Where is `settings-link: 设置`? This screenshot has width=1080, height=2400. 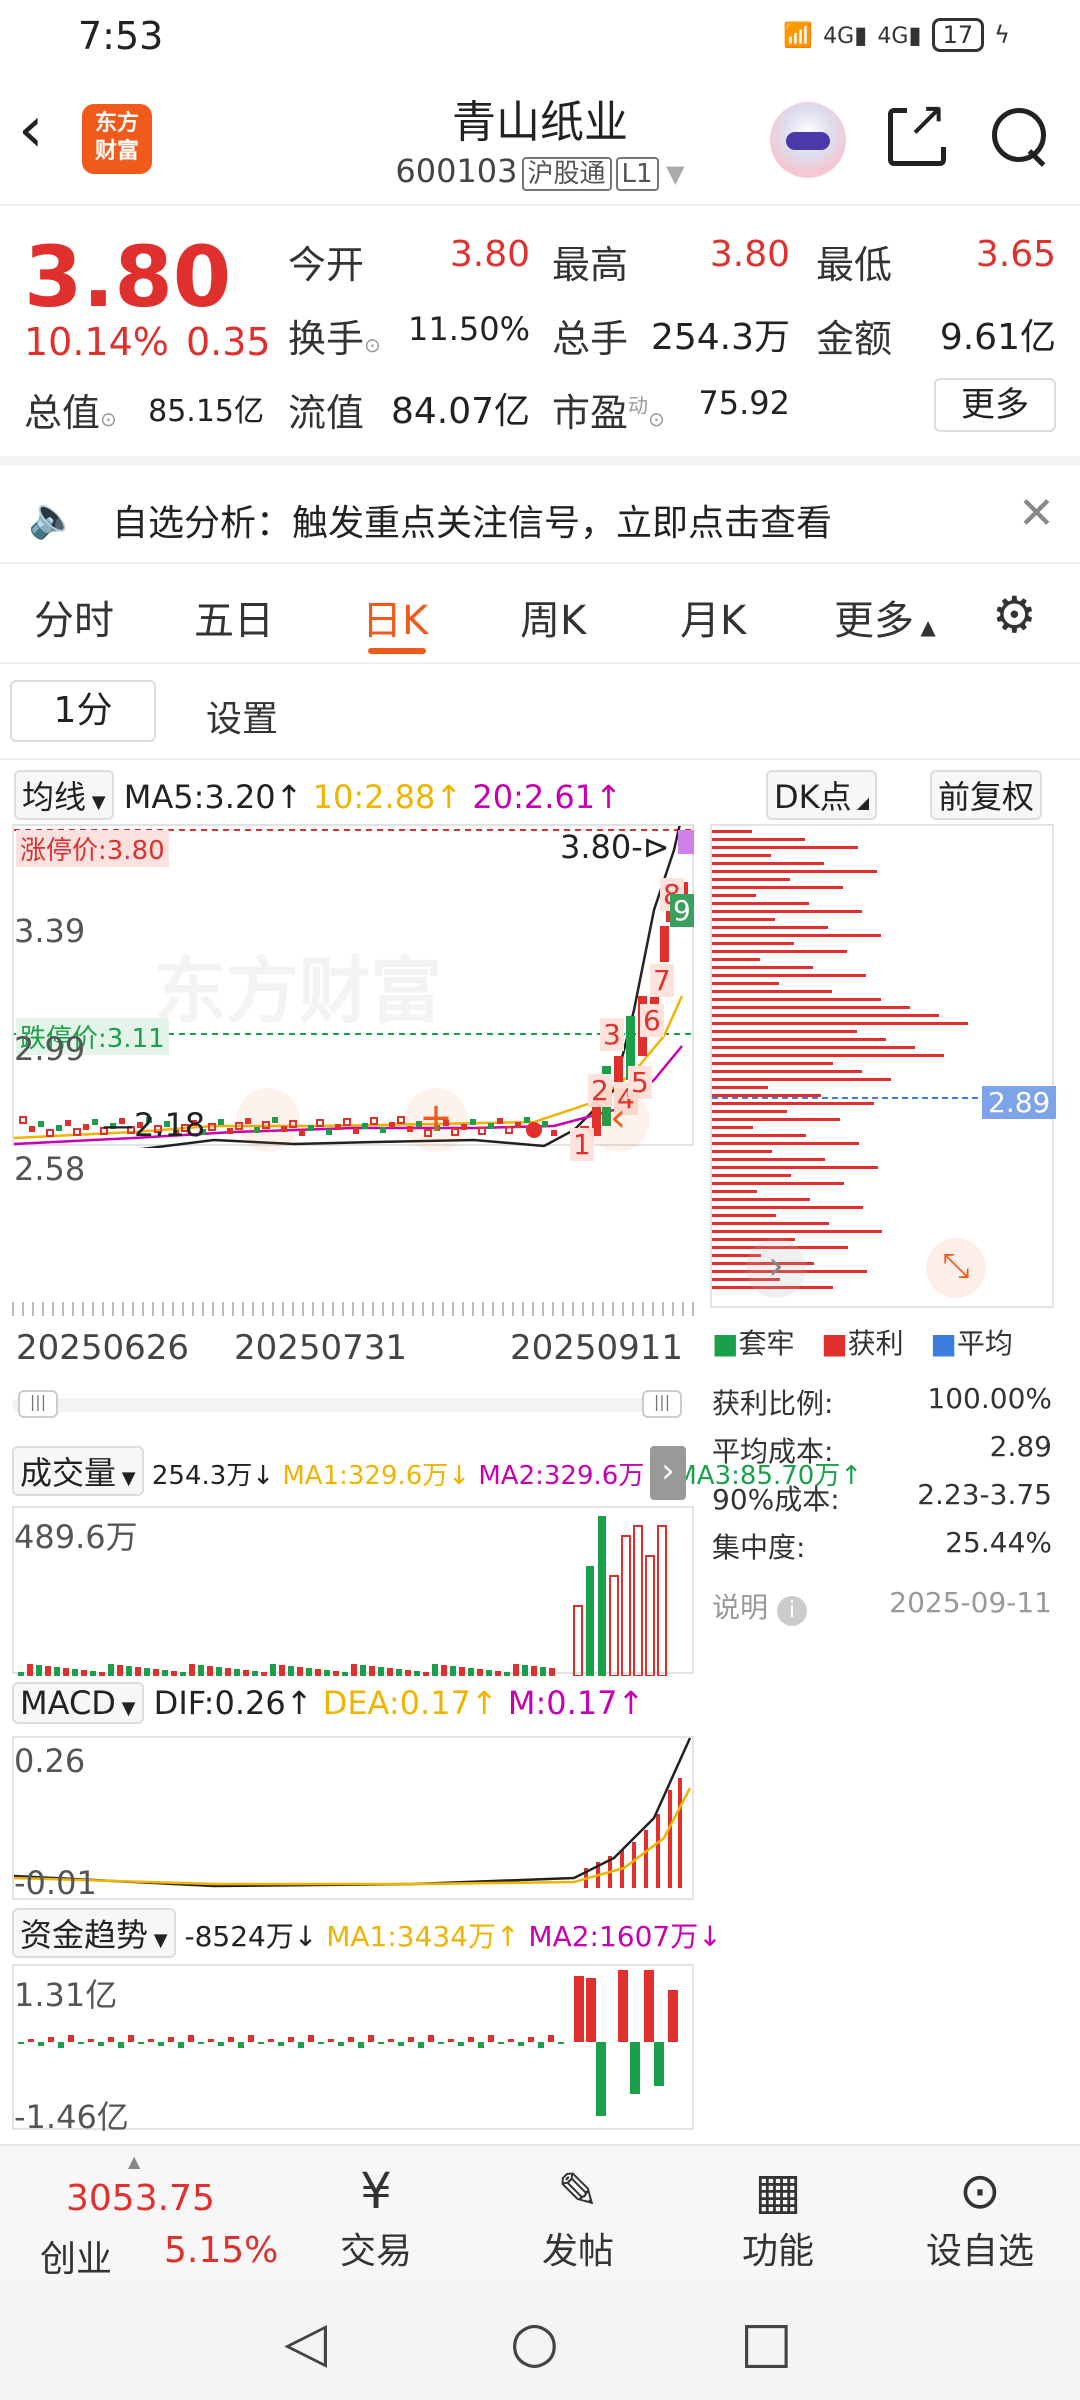
settings-link: 设置 is located at coordinates (242, 719).